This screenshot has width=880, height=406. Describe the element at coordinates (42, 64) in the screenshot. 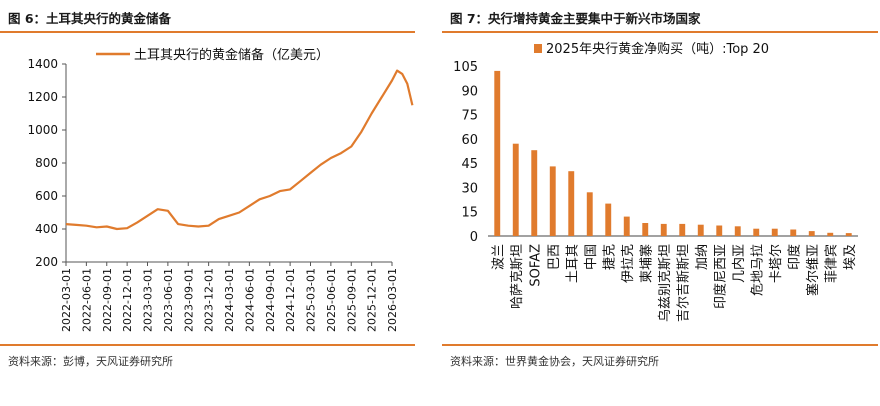

I see `y-tick-label: 1400` at that location.